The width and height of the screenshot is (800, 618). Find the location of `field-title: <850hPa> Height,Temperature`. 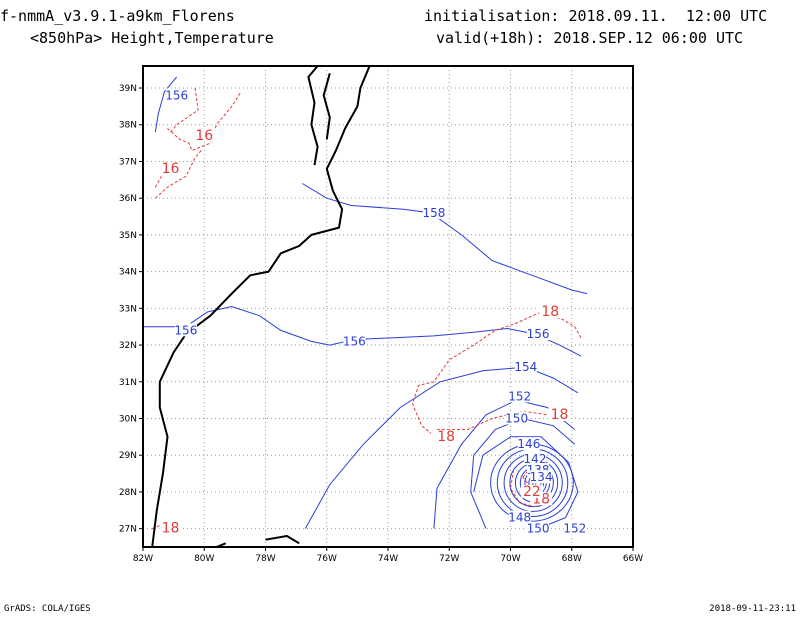

field-title: <850hPa> Height,Temperature is located at coordinates (152, 38).